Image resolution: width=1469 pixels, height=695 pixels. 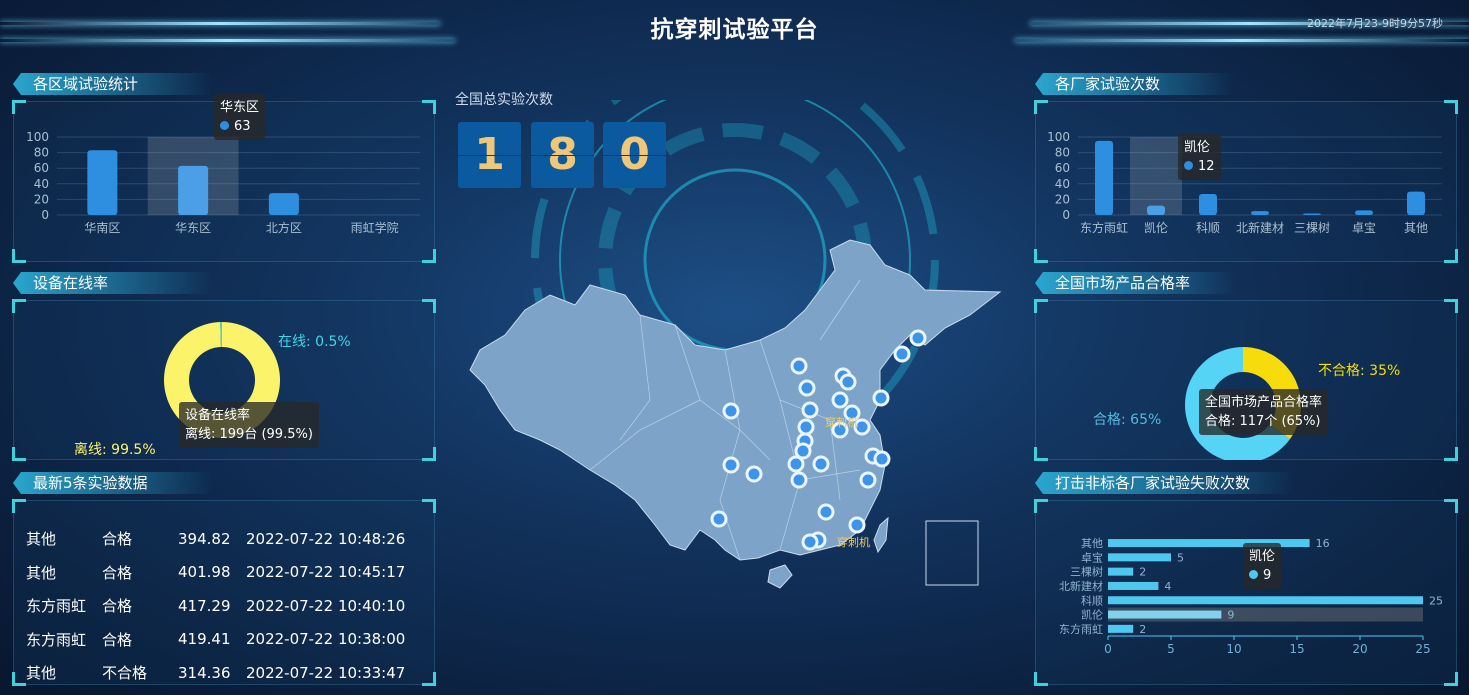 I want to click on tooltip-title: 全国市场产品合格率, so click(x=1264, y=402).